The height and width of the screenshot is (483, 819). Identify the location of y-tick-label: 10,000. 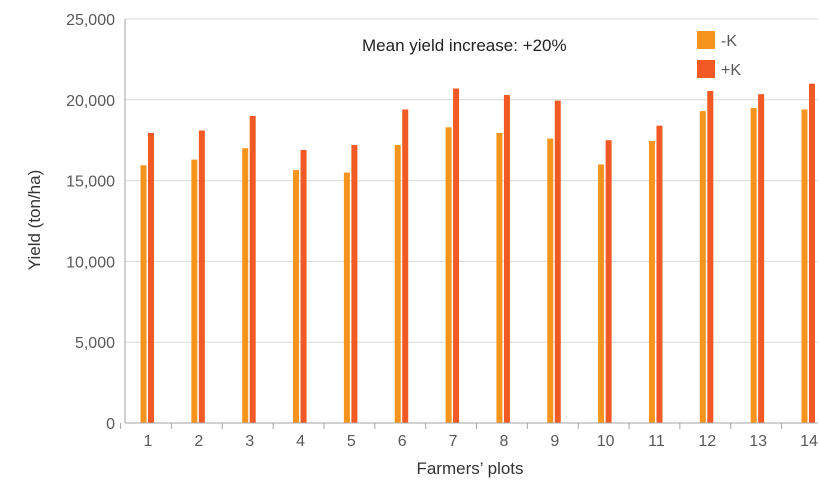
(90, 262).